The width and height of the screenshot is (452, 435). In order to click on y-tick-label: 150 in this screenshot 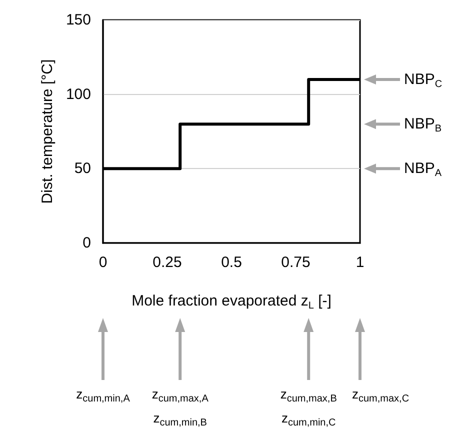, I will do `click(78, 20)`.